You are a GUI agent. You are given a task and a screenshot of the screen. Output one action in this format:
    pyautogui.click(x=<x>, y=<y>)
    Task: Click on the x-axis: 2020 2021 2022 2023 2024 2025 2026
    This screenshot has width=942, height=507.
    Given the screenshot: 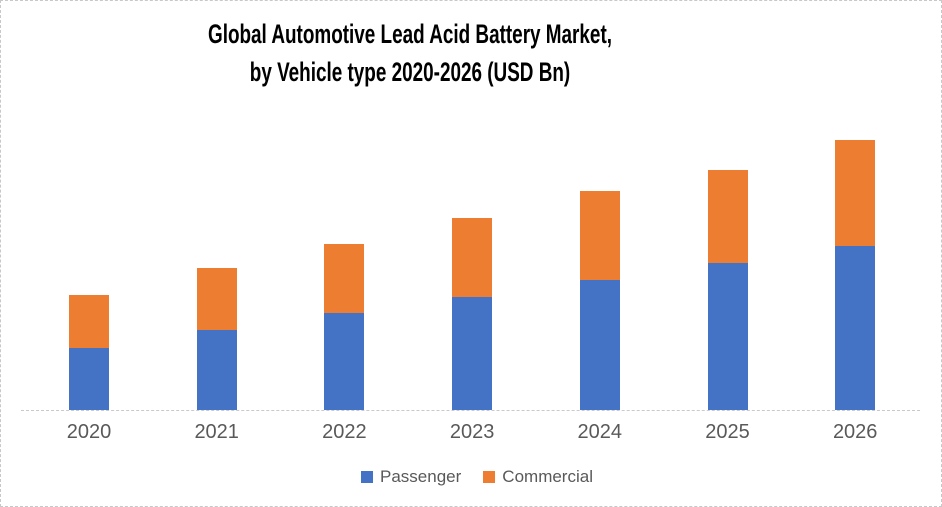 What is the action you would take?
    pyautogui.click(x=470, y=433)
    